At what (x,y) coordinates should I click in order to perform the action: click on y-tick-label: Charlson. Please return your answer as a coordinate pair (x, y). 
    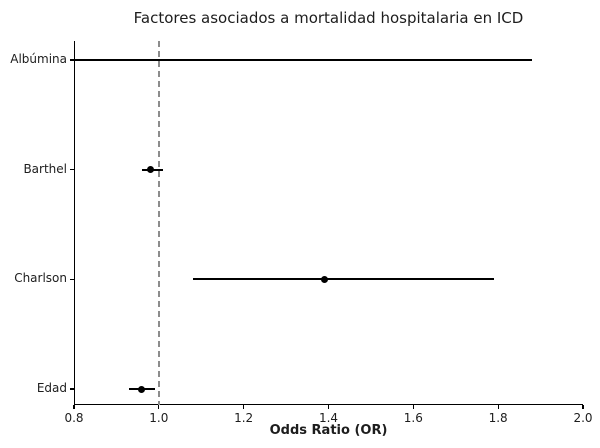
    Looking at the image, I should click on (40, 278).